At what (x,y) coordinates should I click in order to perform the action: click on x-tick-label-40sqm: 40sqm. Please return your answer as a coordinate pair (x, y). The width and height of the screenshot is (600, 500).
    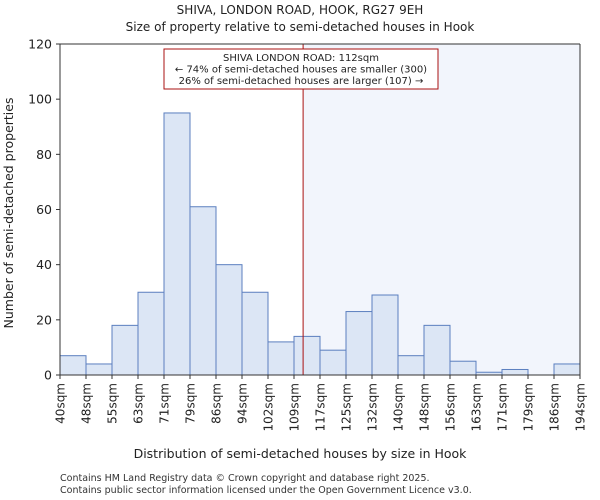
    Looking at the image, I should click on (61, 403).